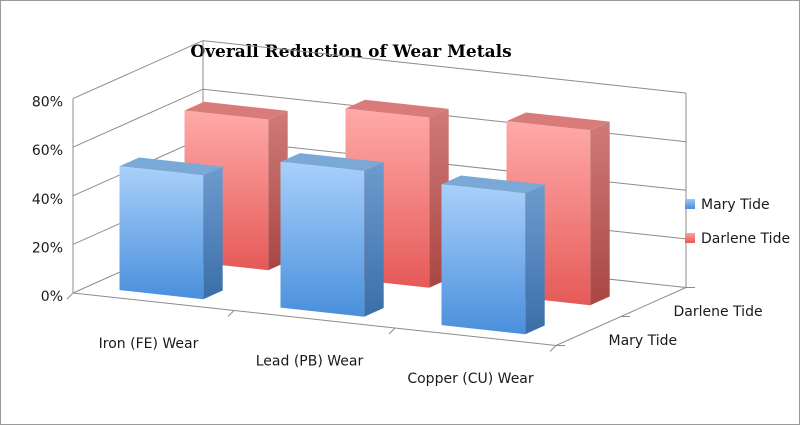 The height and width of the screenshot is (425, 800). What do you see at coordinates (47, 151) in the screenshot?
I see `y-tick-label: 60%` at bounding box center [47, 151].